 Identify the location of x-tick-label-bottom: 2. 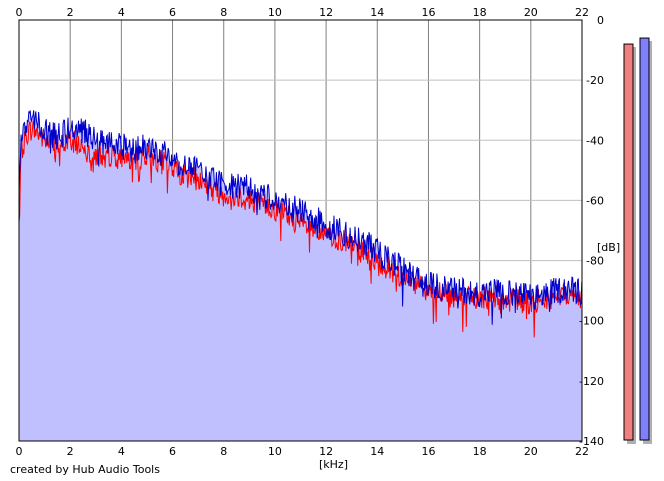
(70, 451).